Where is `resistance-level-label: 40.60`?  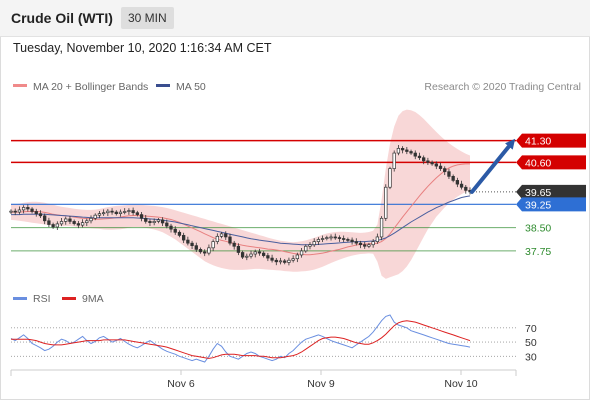
resistance-level-label: 40.60 is located at coordinates (538, 163).